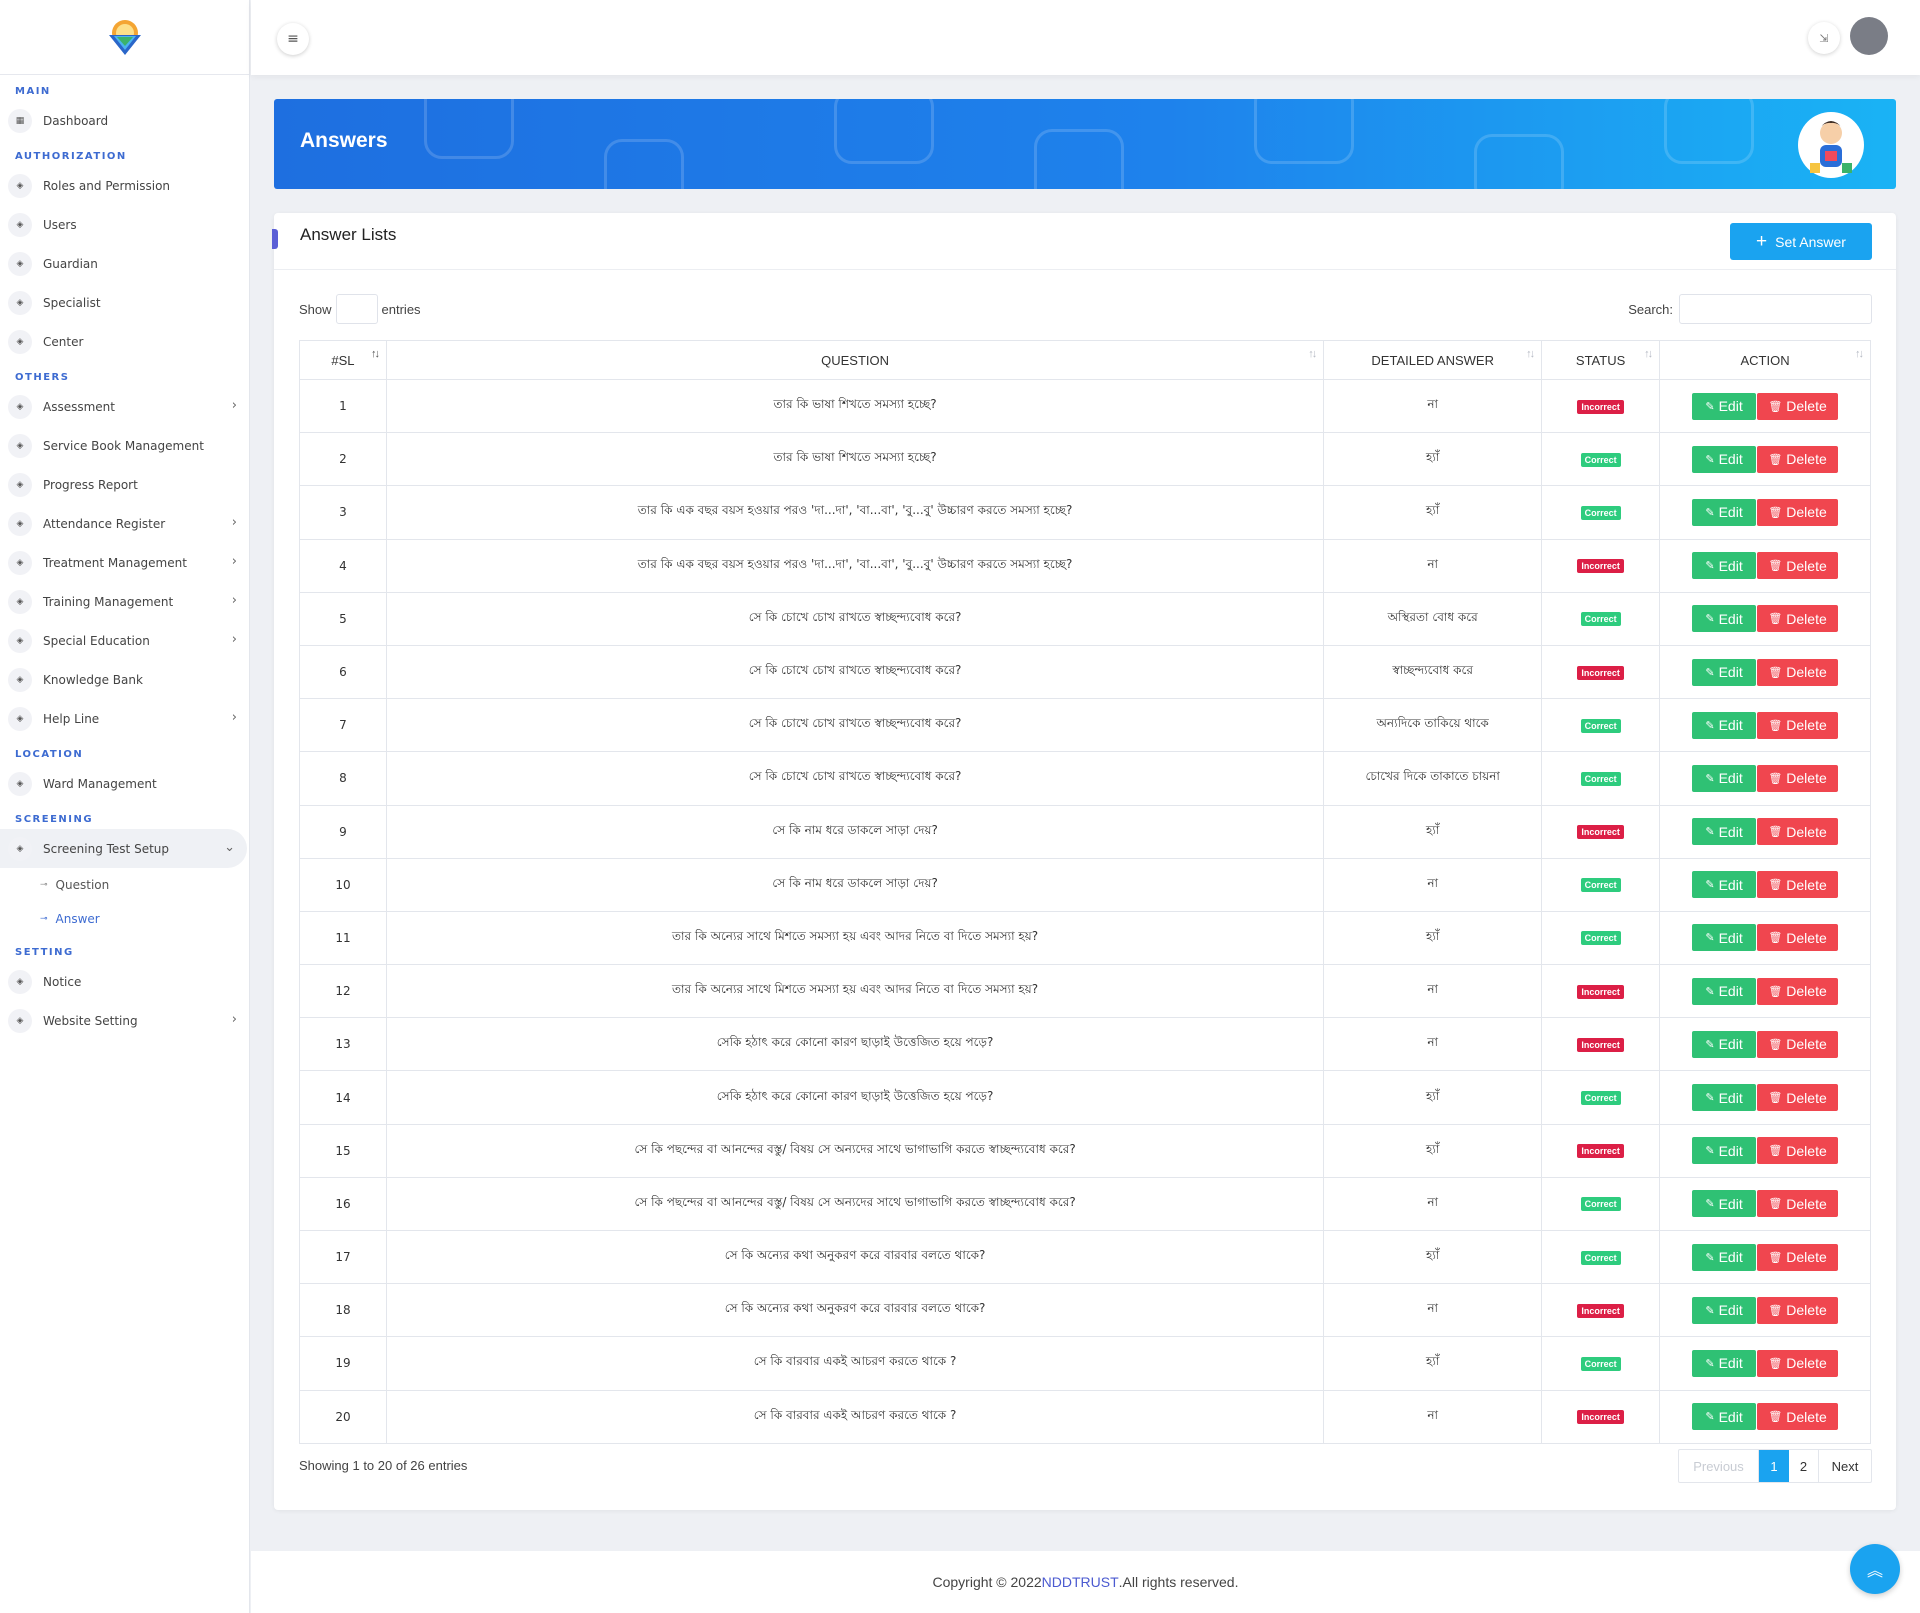 The width and height of the screenshot is (1920, 1613). What do you see at coordinates (293, 39) in the screenshot?
I see `menu-toggle-button: ≡` at bounding box center [293, 39].